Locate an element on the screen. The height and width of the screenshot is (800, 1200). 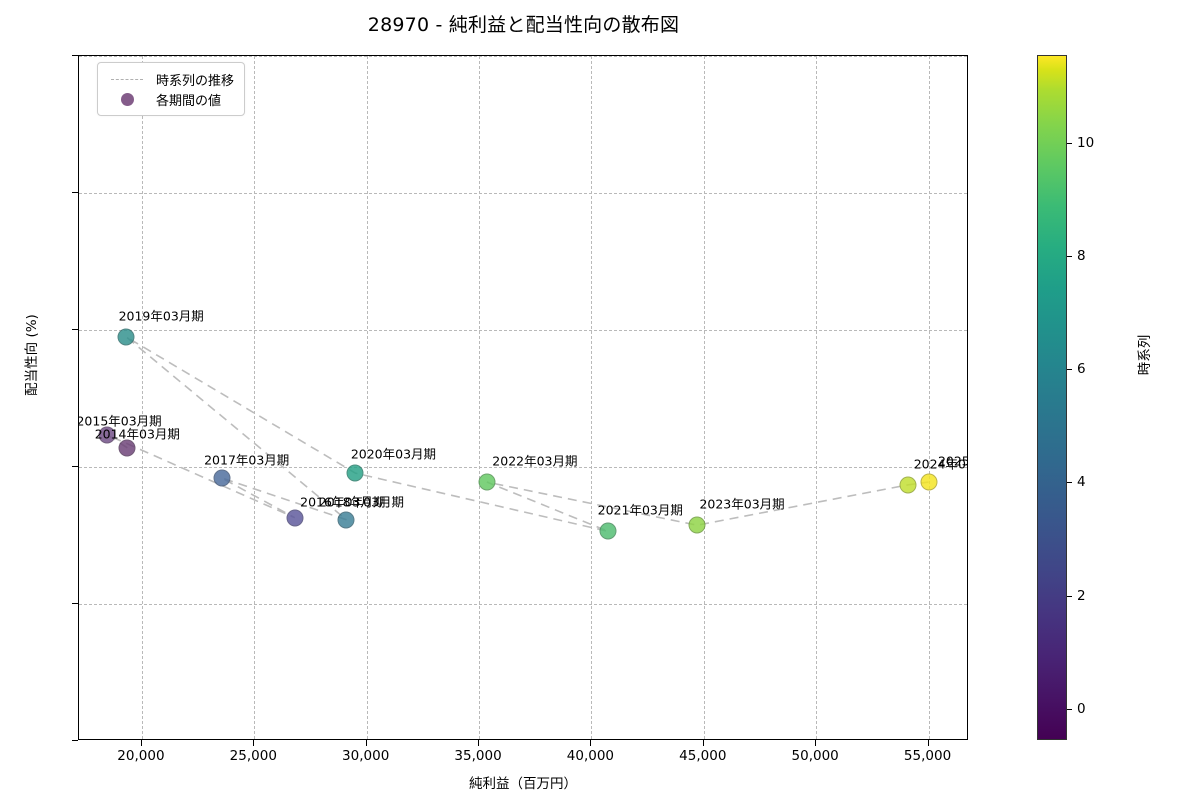
legend-dashed-line-icon is located at coordinates (127, 79).